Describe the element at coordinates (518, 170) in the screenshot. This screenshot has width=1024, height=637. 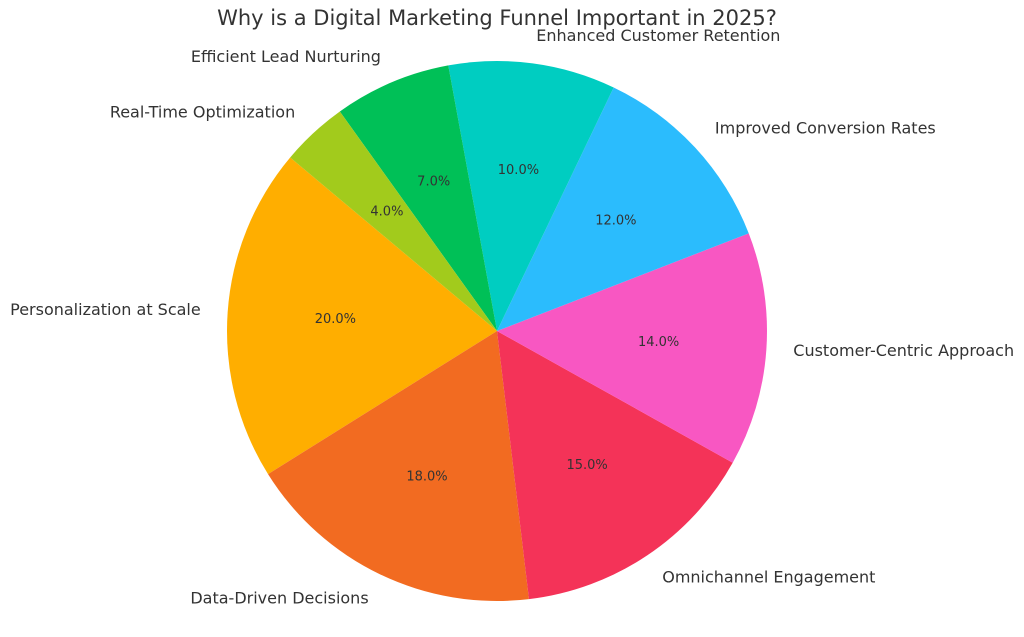
I see `value-label: 10.0%` at that location.